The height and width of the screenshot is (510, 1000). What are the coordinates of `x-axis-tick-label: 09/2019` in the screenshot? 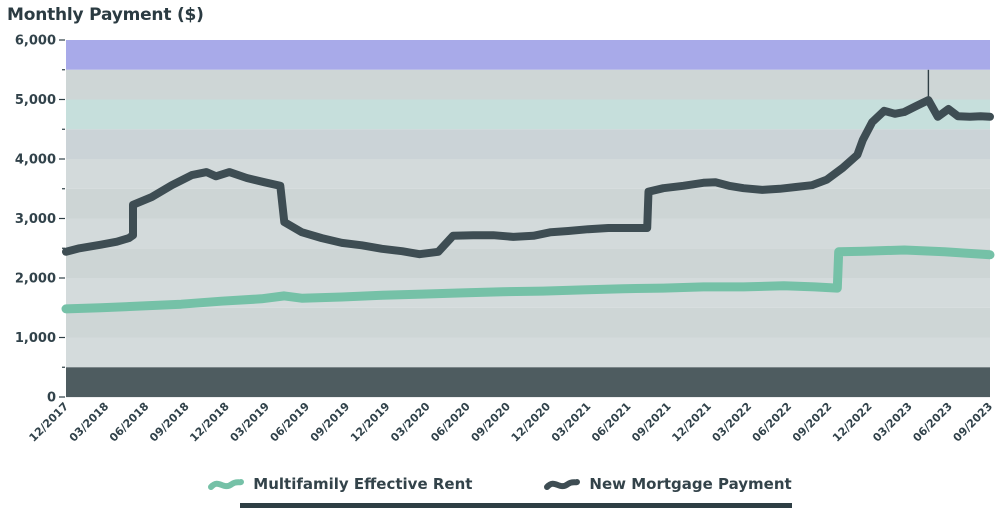 It's located at (330, 422).